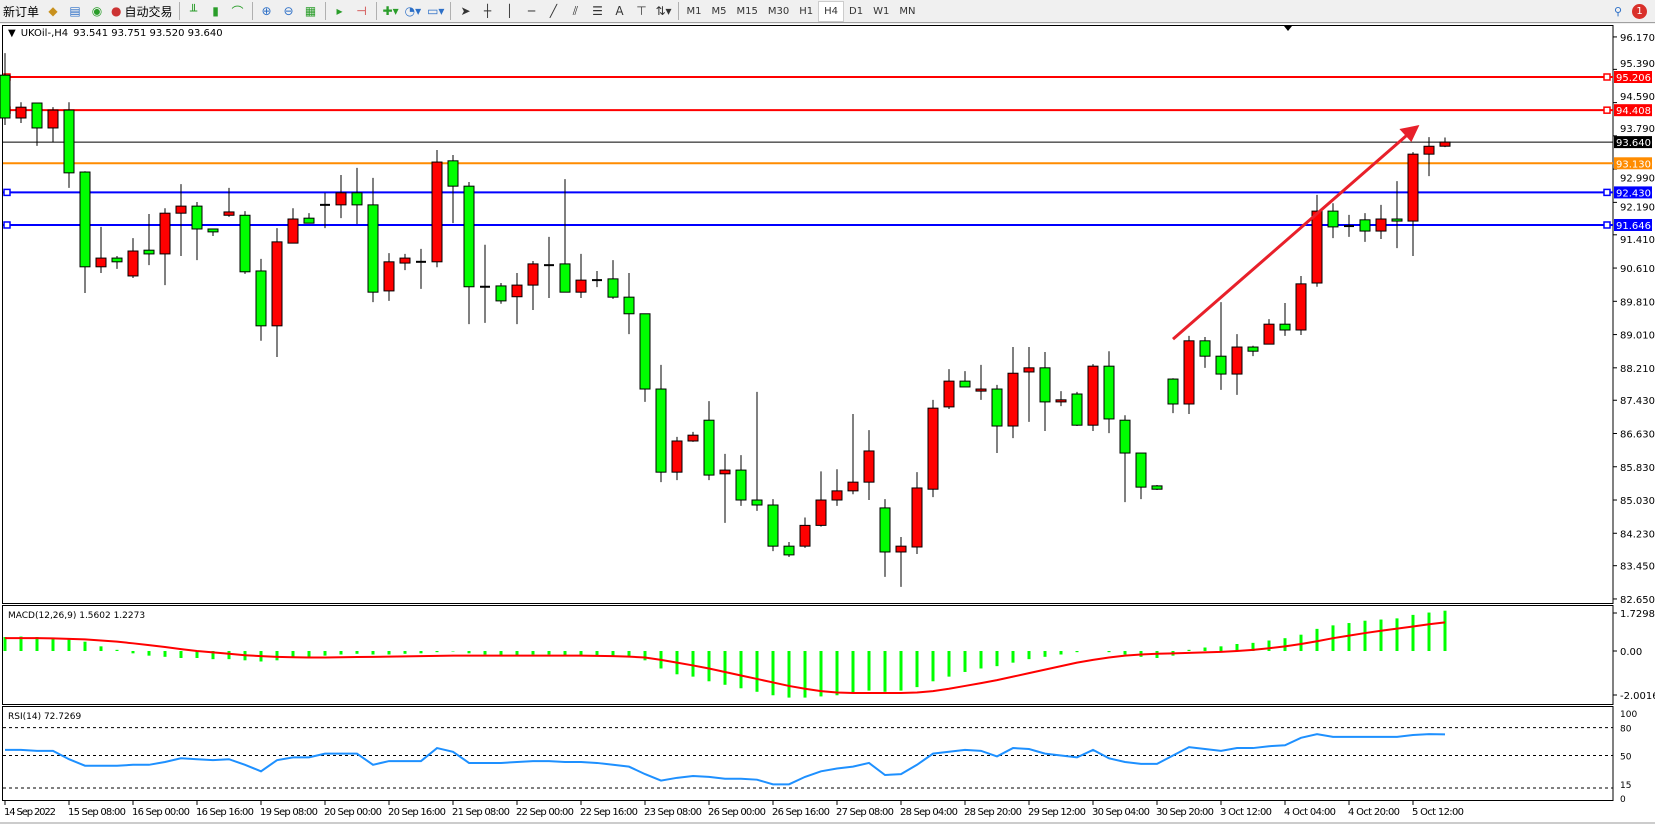  Describe the element at coordinates (619, 11) in the screenshot. I see `text-tool: A` at that location.